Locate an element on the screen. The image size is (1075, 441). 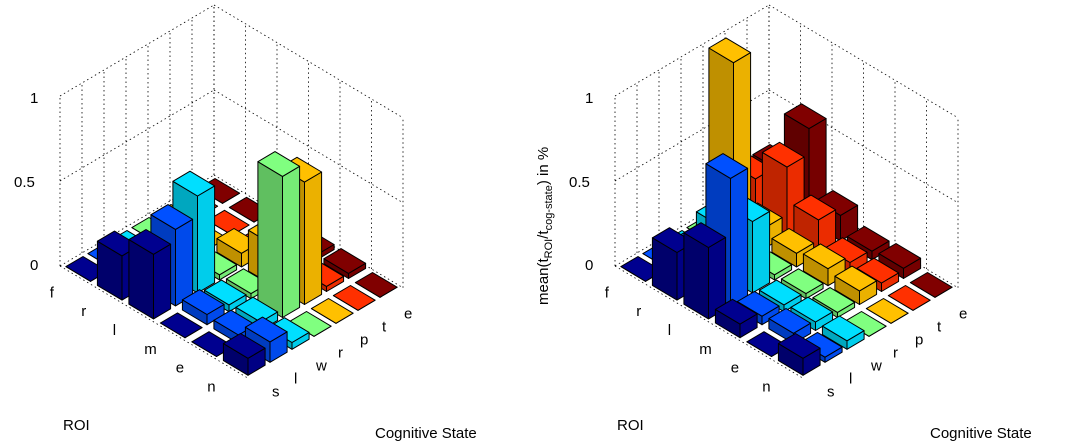
bar-e-r is located at coordinates (279, 234).